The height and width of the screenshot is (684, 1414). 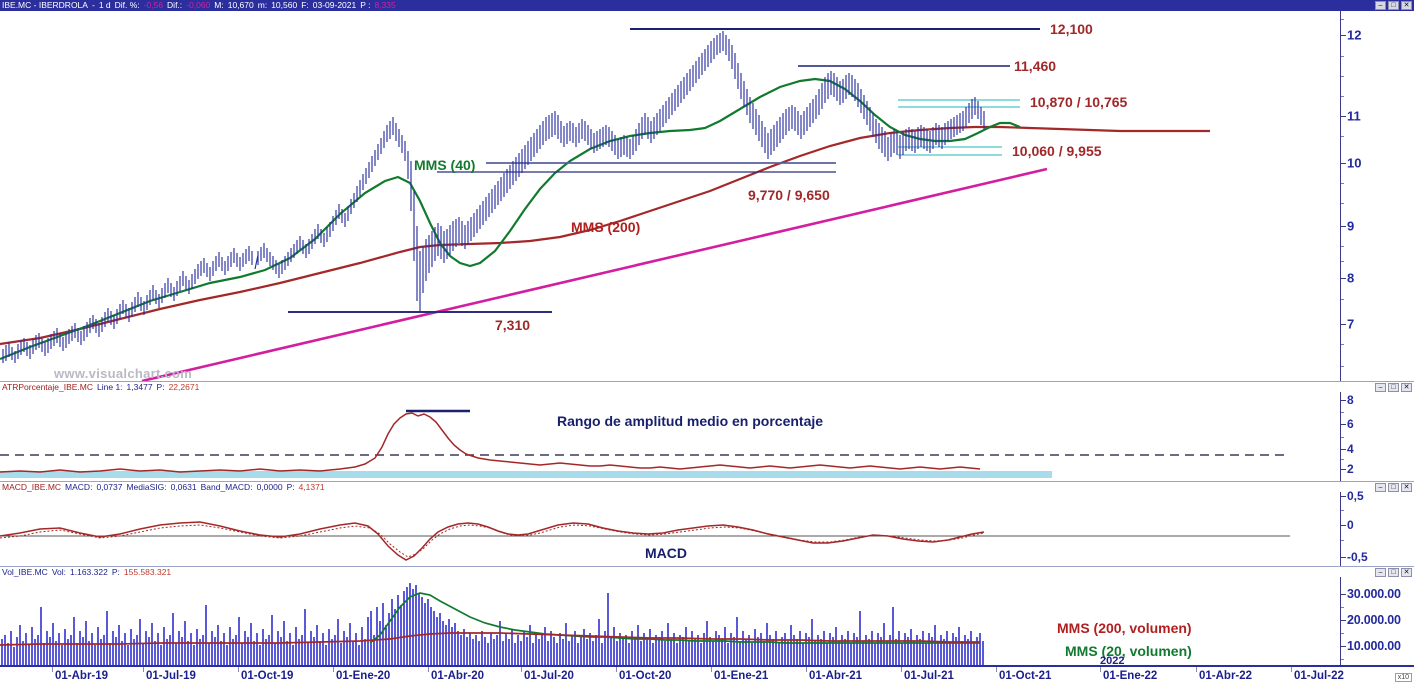 What do you see at coordinates (311, 487) in the screenshot?
I see `macd-p-value: 4,1371` at bounding box center [311, 487].